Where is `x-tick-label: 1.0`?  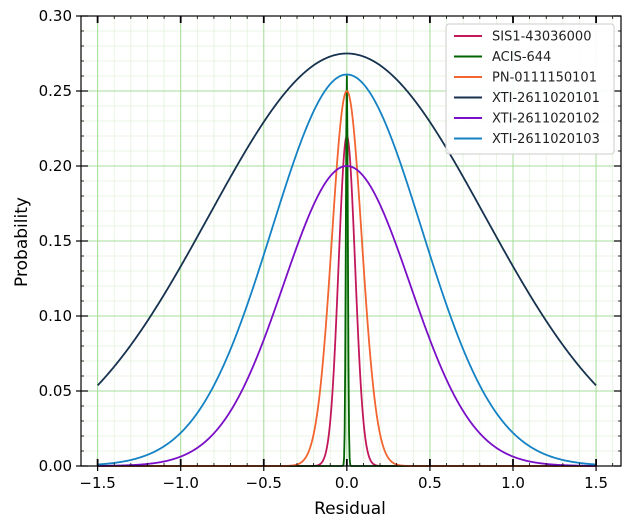 x-tick-label: 1.0 is located at coordinates (513, 483).